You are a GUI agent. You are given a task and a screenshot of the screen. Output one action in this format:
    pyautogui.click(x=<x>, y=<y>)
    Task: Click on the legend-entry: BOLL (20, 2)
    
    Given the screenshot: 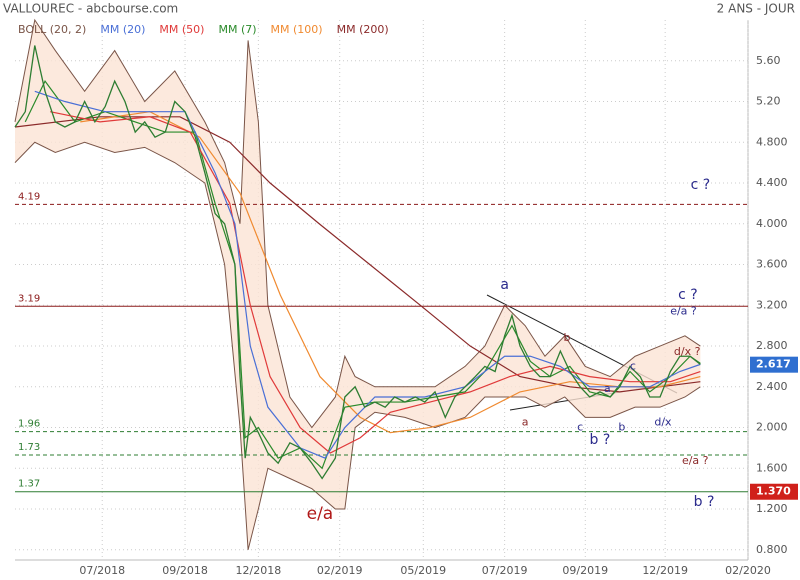 What is the action you would take?
    pyautogui.click(x=52, y=29)
    